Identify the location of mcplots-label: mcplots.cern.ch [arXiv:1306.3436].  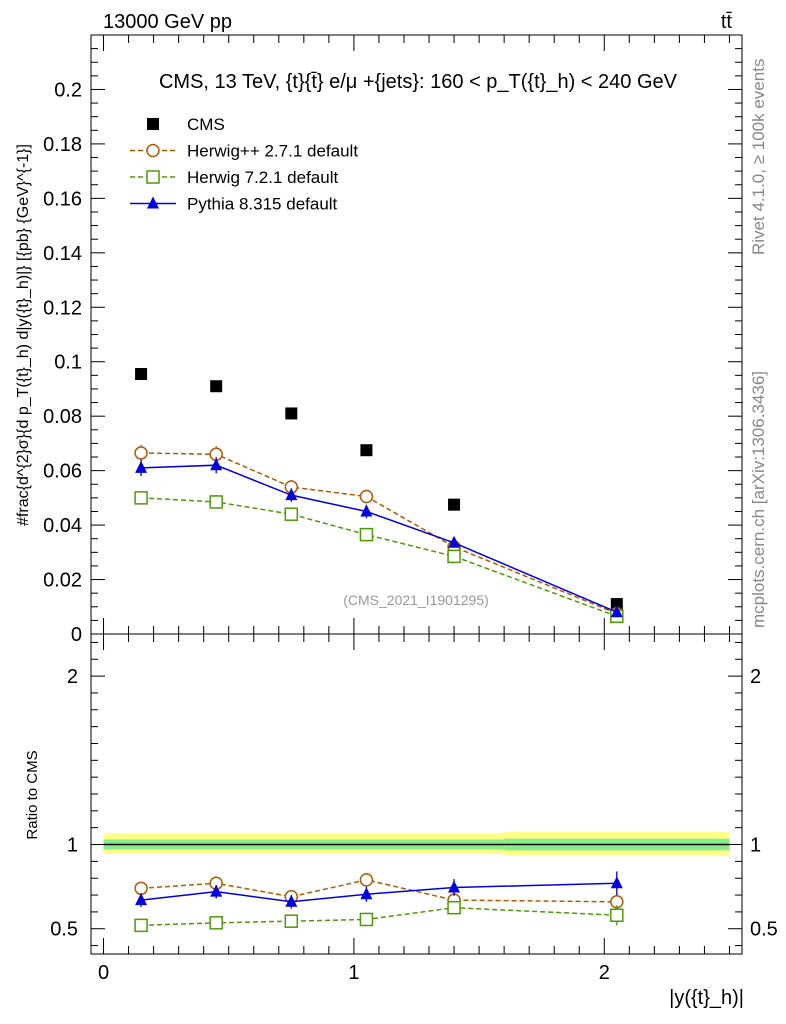
(758, 499).